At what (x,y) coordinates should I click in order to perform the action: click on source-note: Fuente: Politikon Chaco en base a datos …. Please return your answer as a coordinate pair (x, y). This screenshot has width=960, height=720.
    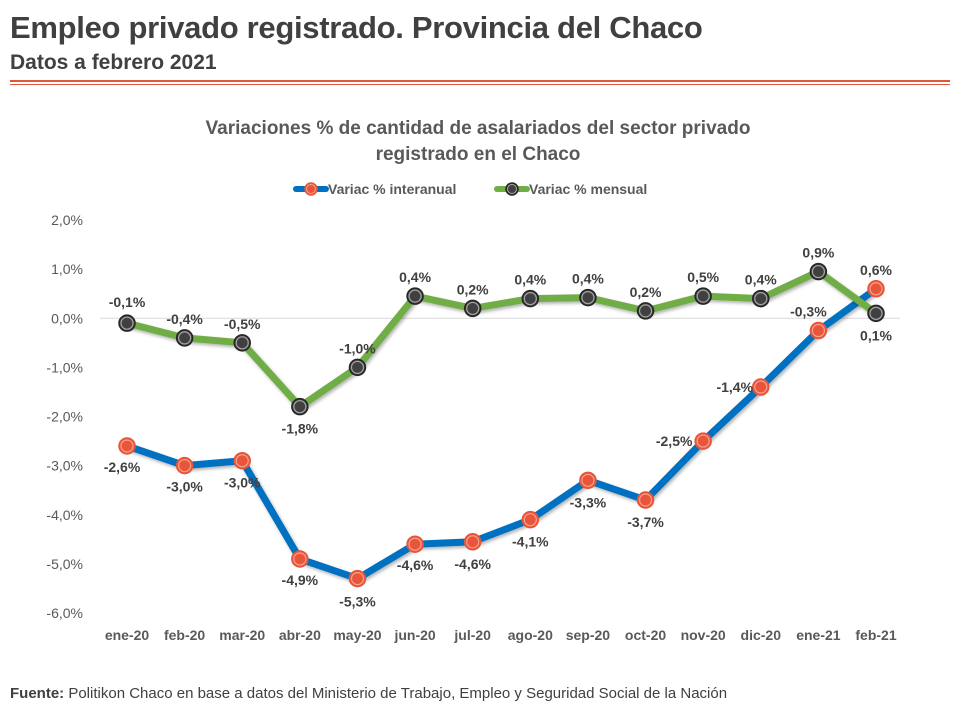
    Looking at the image, I should click on (368, 693).